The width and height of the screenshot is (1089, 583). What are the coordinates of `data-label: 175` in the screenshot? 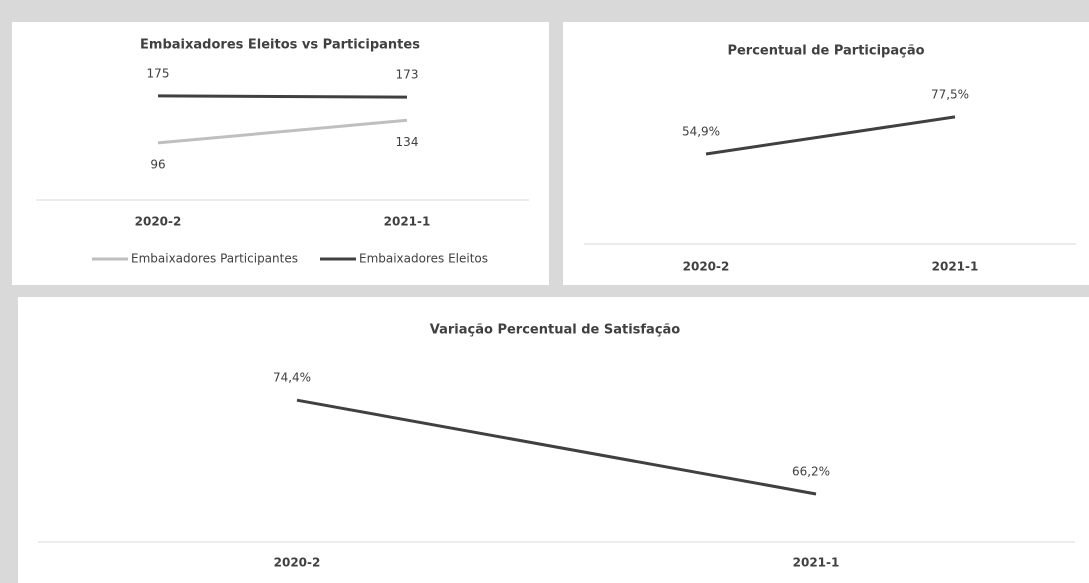 It's located at (158, 73).